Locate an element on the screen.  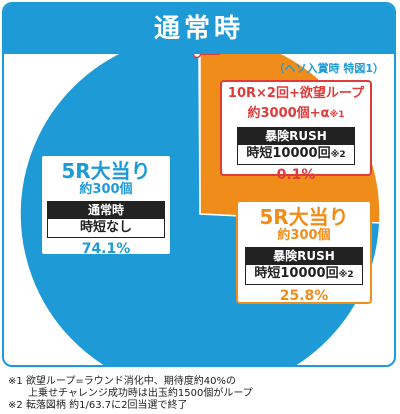
footnote-1-cont: 上乗せチャレンジ成功時は出玉約1500個がループ is located at coordinates (140, 393).